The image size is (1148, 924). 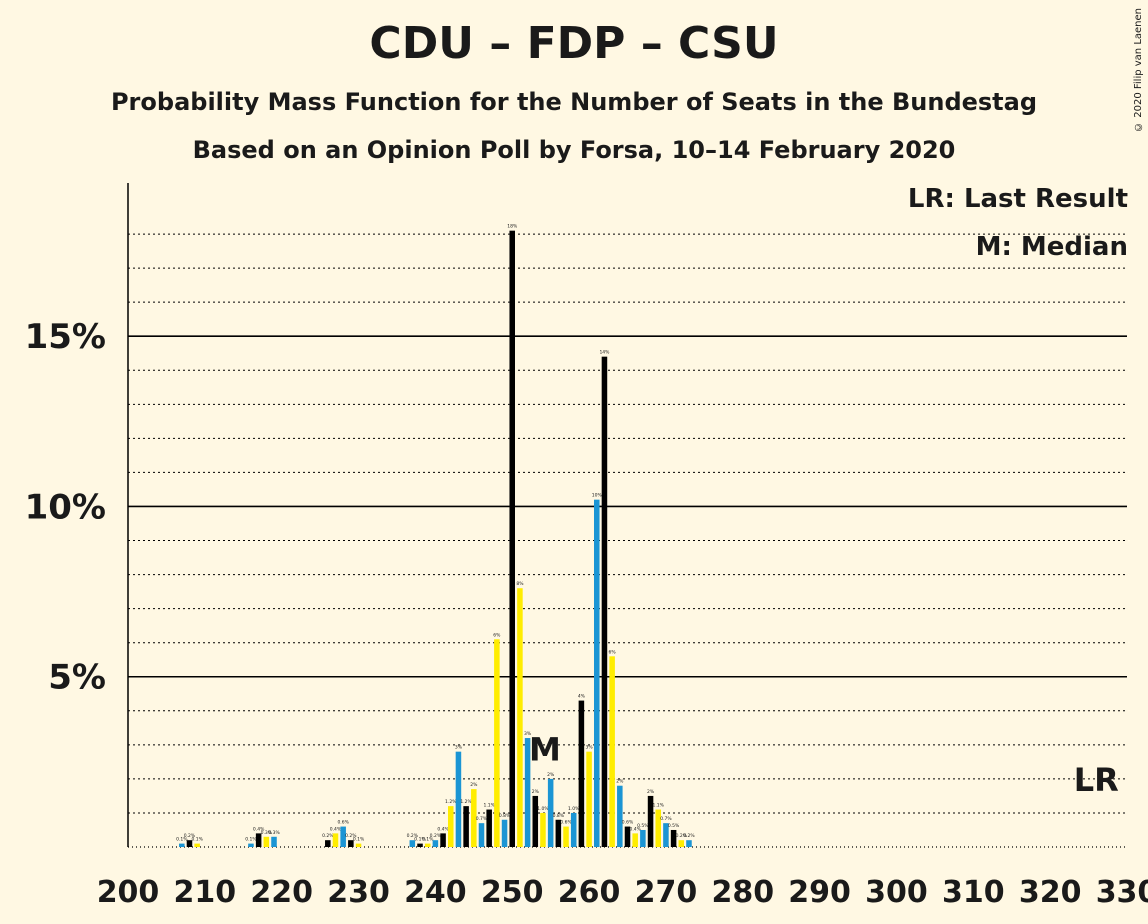 I want to click on x-tick-label: 310, so click(x=973, y=892).